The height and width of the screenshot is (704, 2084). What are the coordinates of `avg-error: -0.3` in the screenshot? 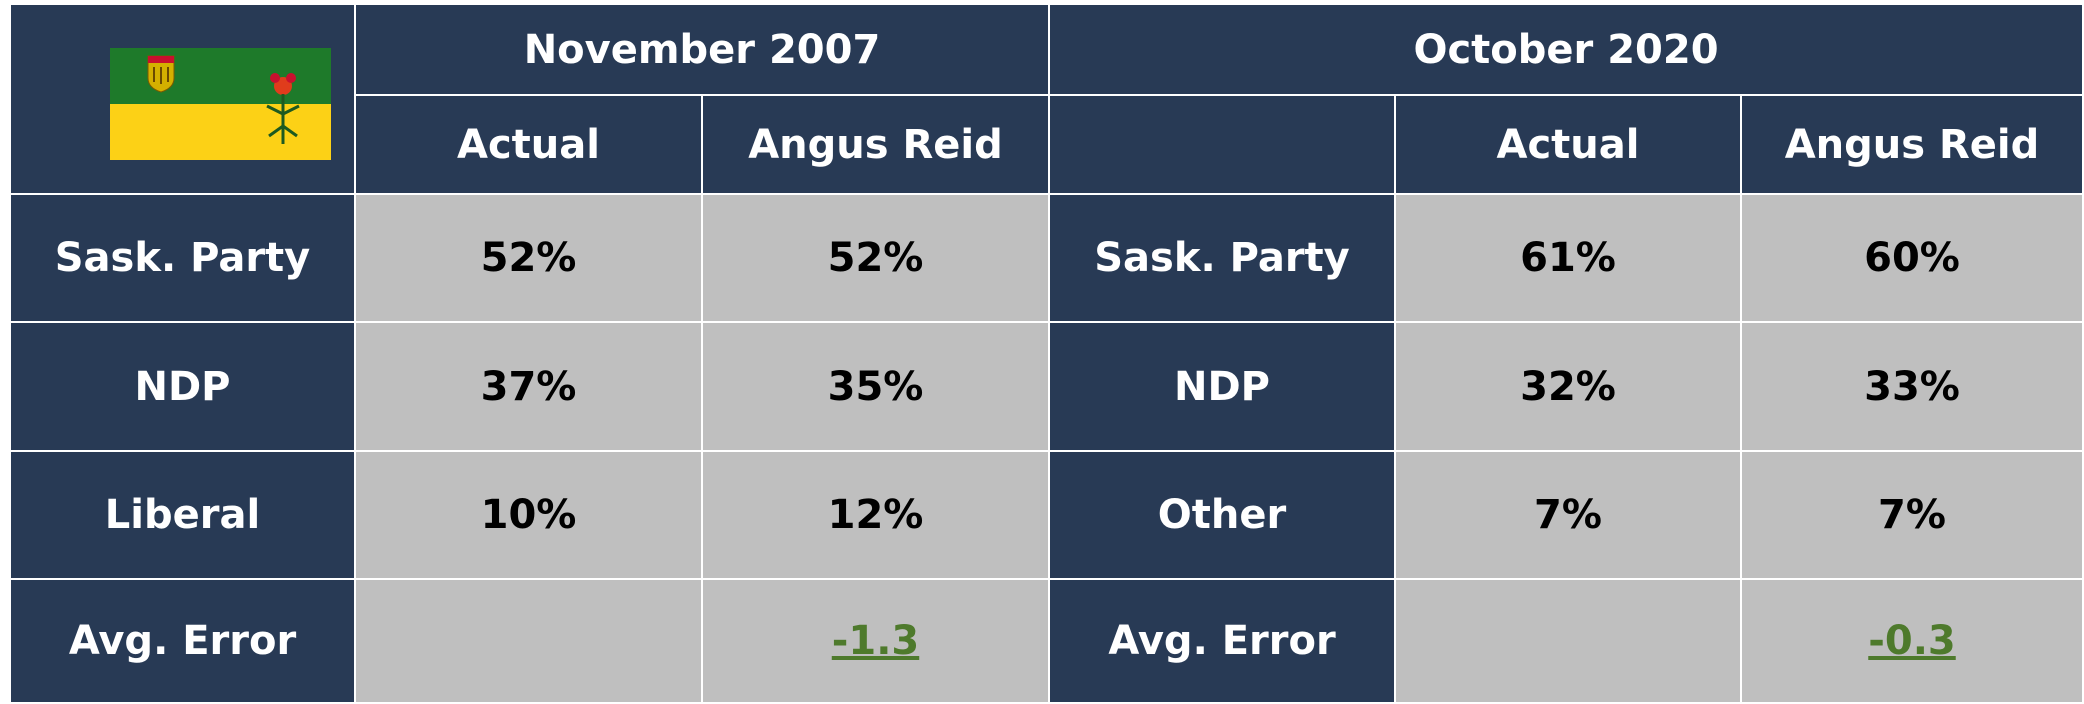 It's located at (1912, 641).